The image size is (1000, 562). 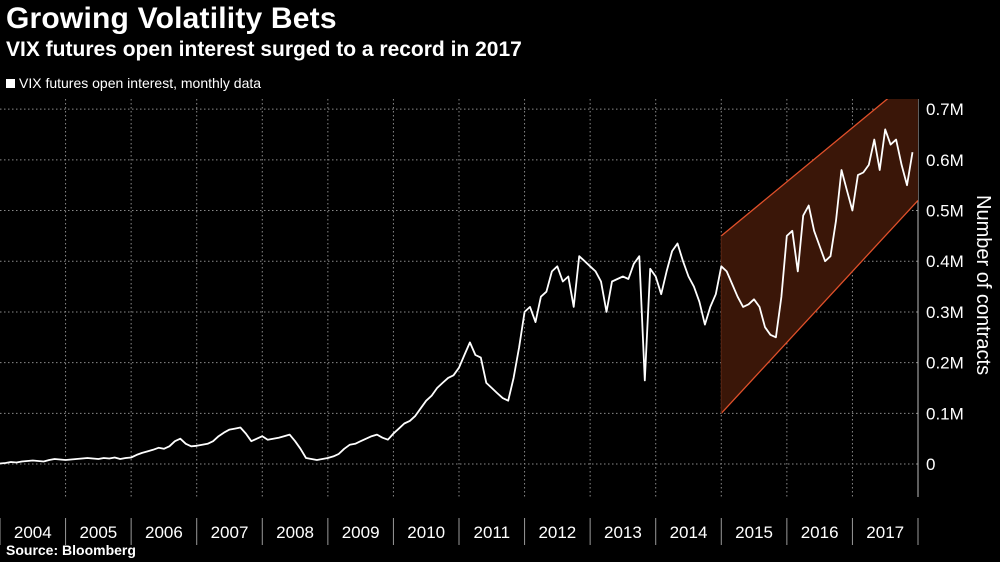 I want to click on x-tick-label: 2013, so click(x=623, y=532).